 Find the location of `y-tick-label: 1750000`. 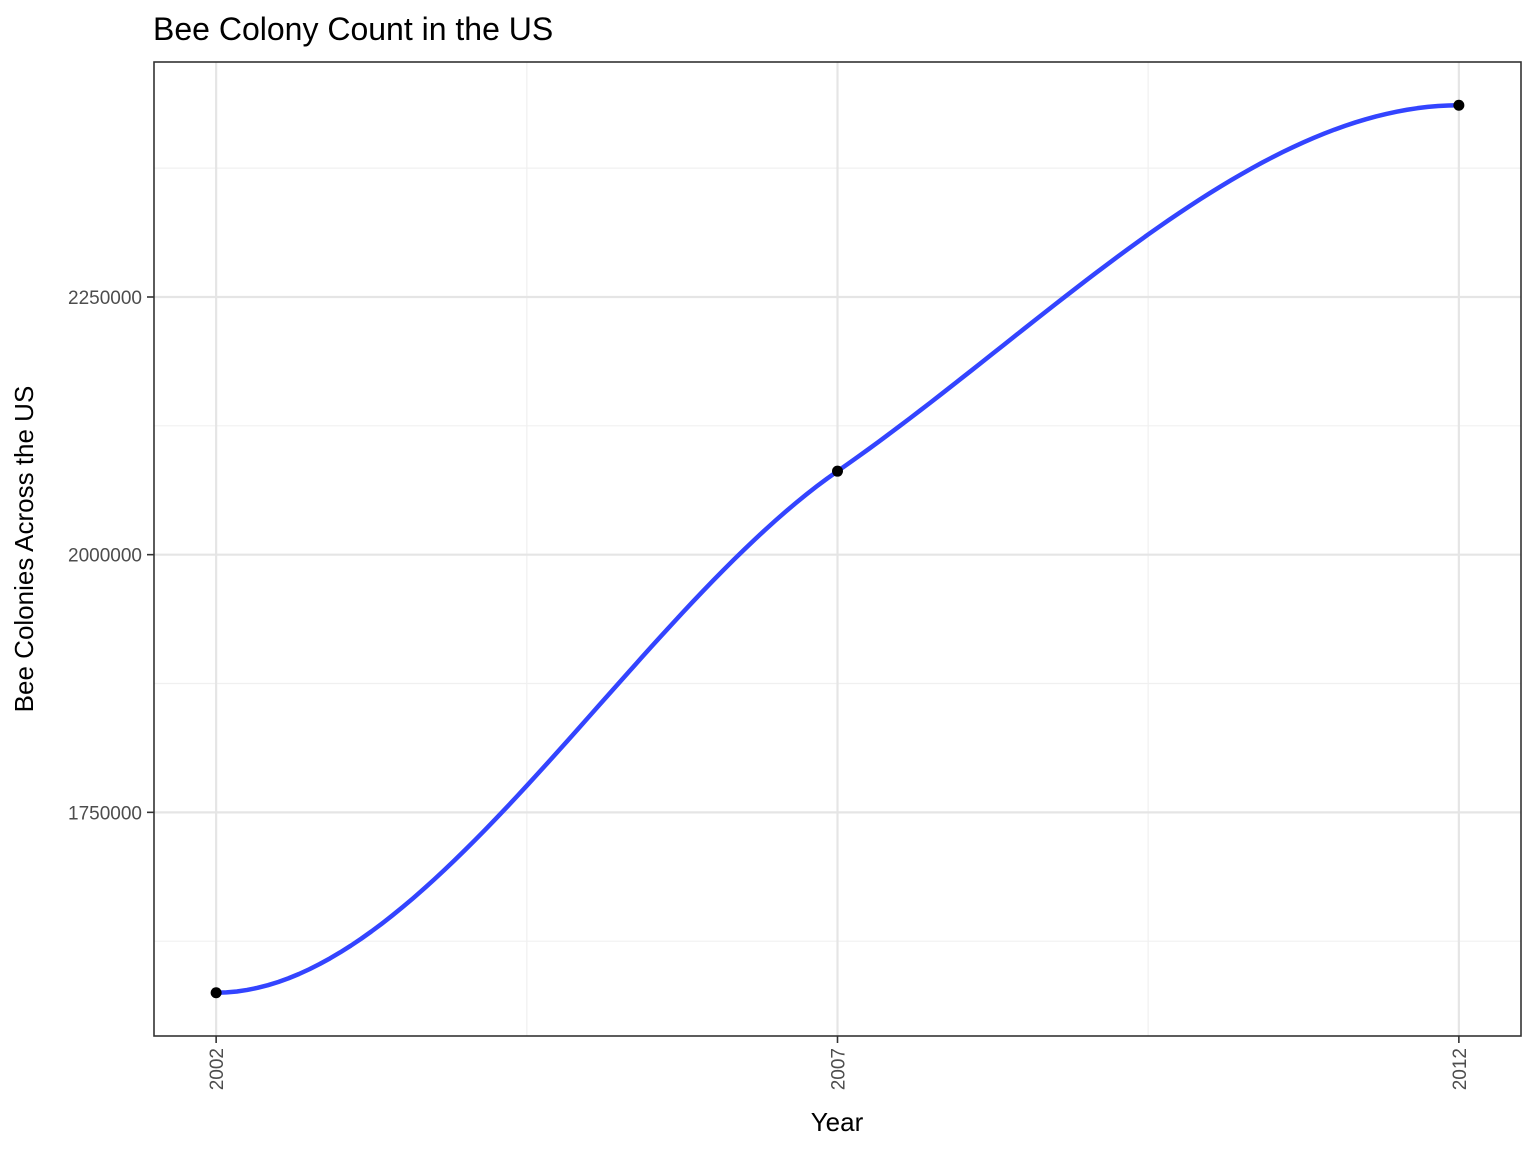

y-tick-label: 1750000 is located at coordinates (105, 813).